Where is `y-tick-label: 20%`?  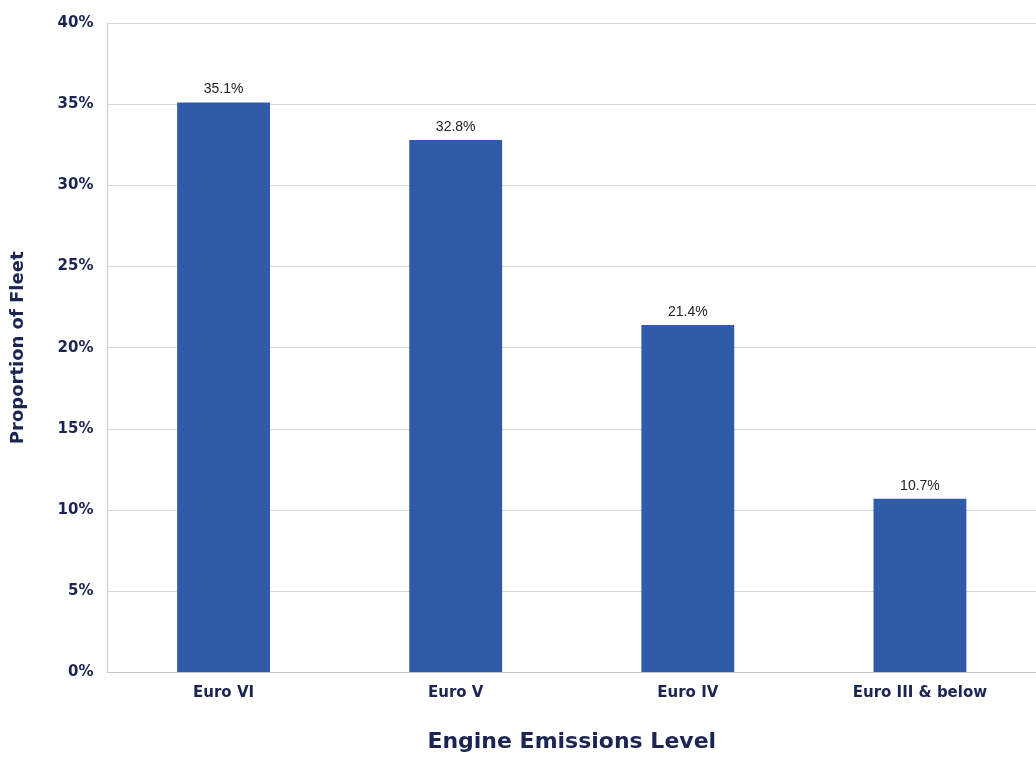
y-tick-label: 20% is located at coordinates (75, 346).